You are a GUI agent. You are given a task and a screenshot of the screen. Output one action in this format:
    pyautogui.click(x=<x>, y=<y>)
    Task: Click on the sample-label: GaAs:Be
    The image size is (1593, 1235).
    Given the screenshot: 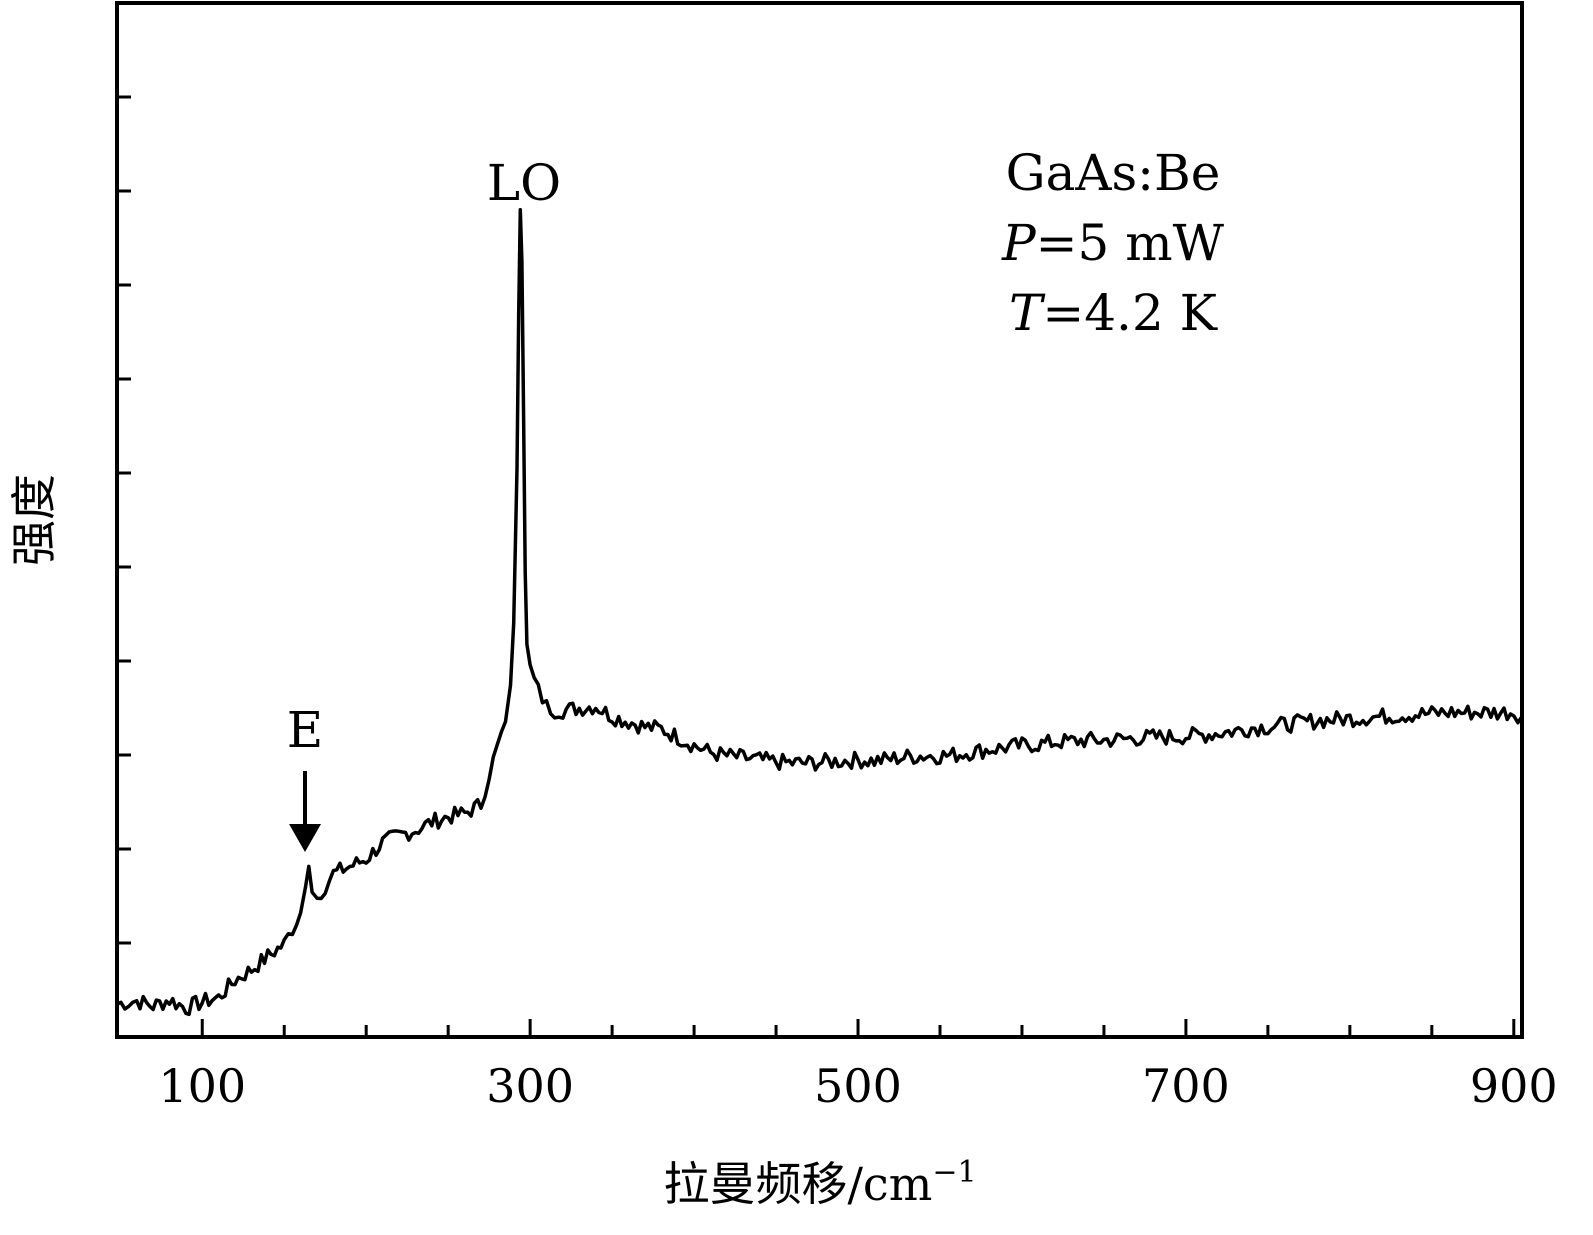 What is the action you would take?
    pyautogui.click(x=1113, y=173)
    